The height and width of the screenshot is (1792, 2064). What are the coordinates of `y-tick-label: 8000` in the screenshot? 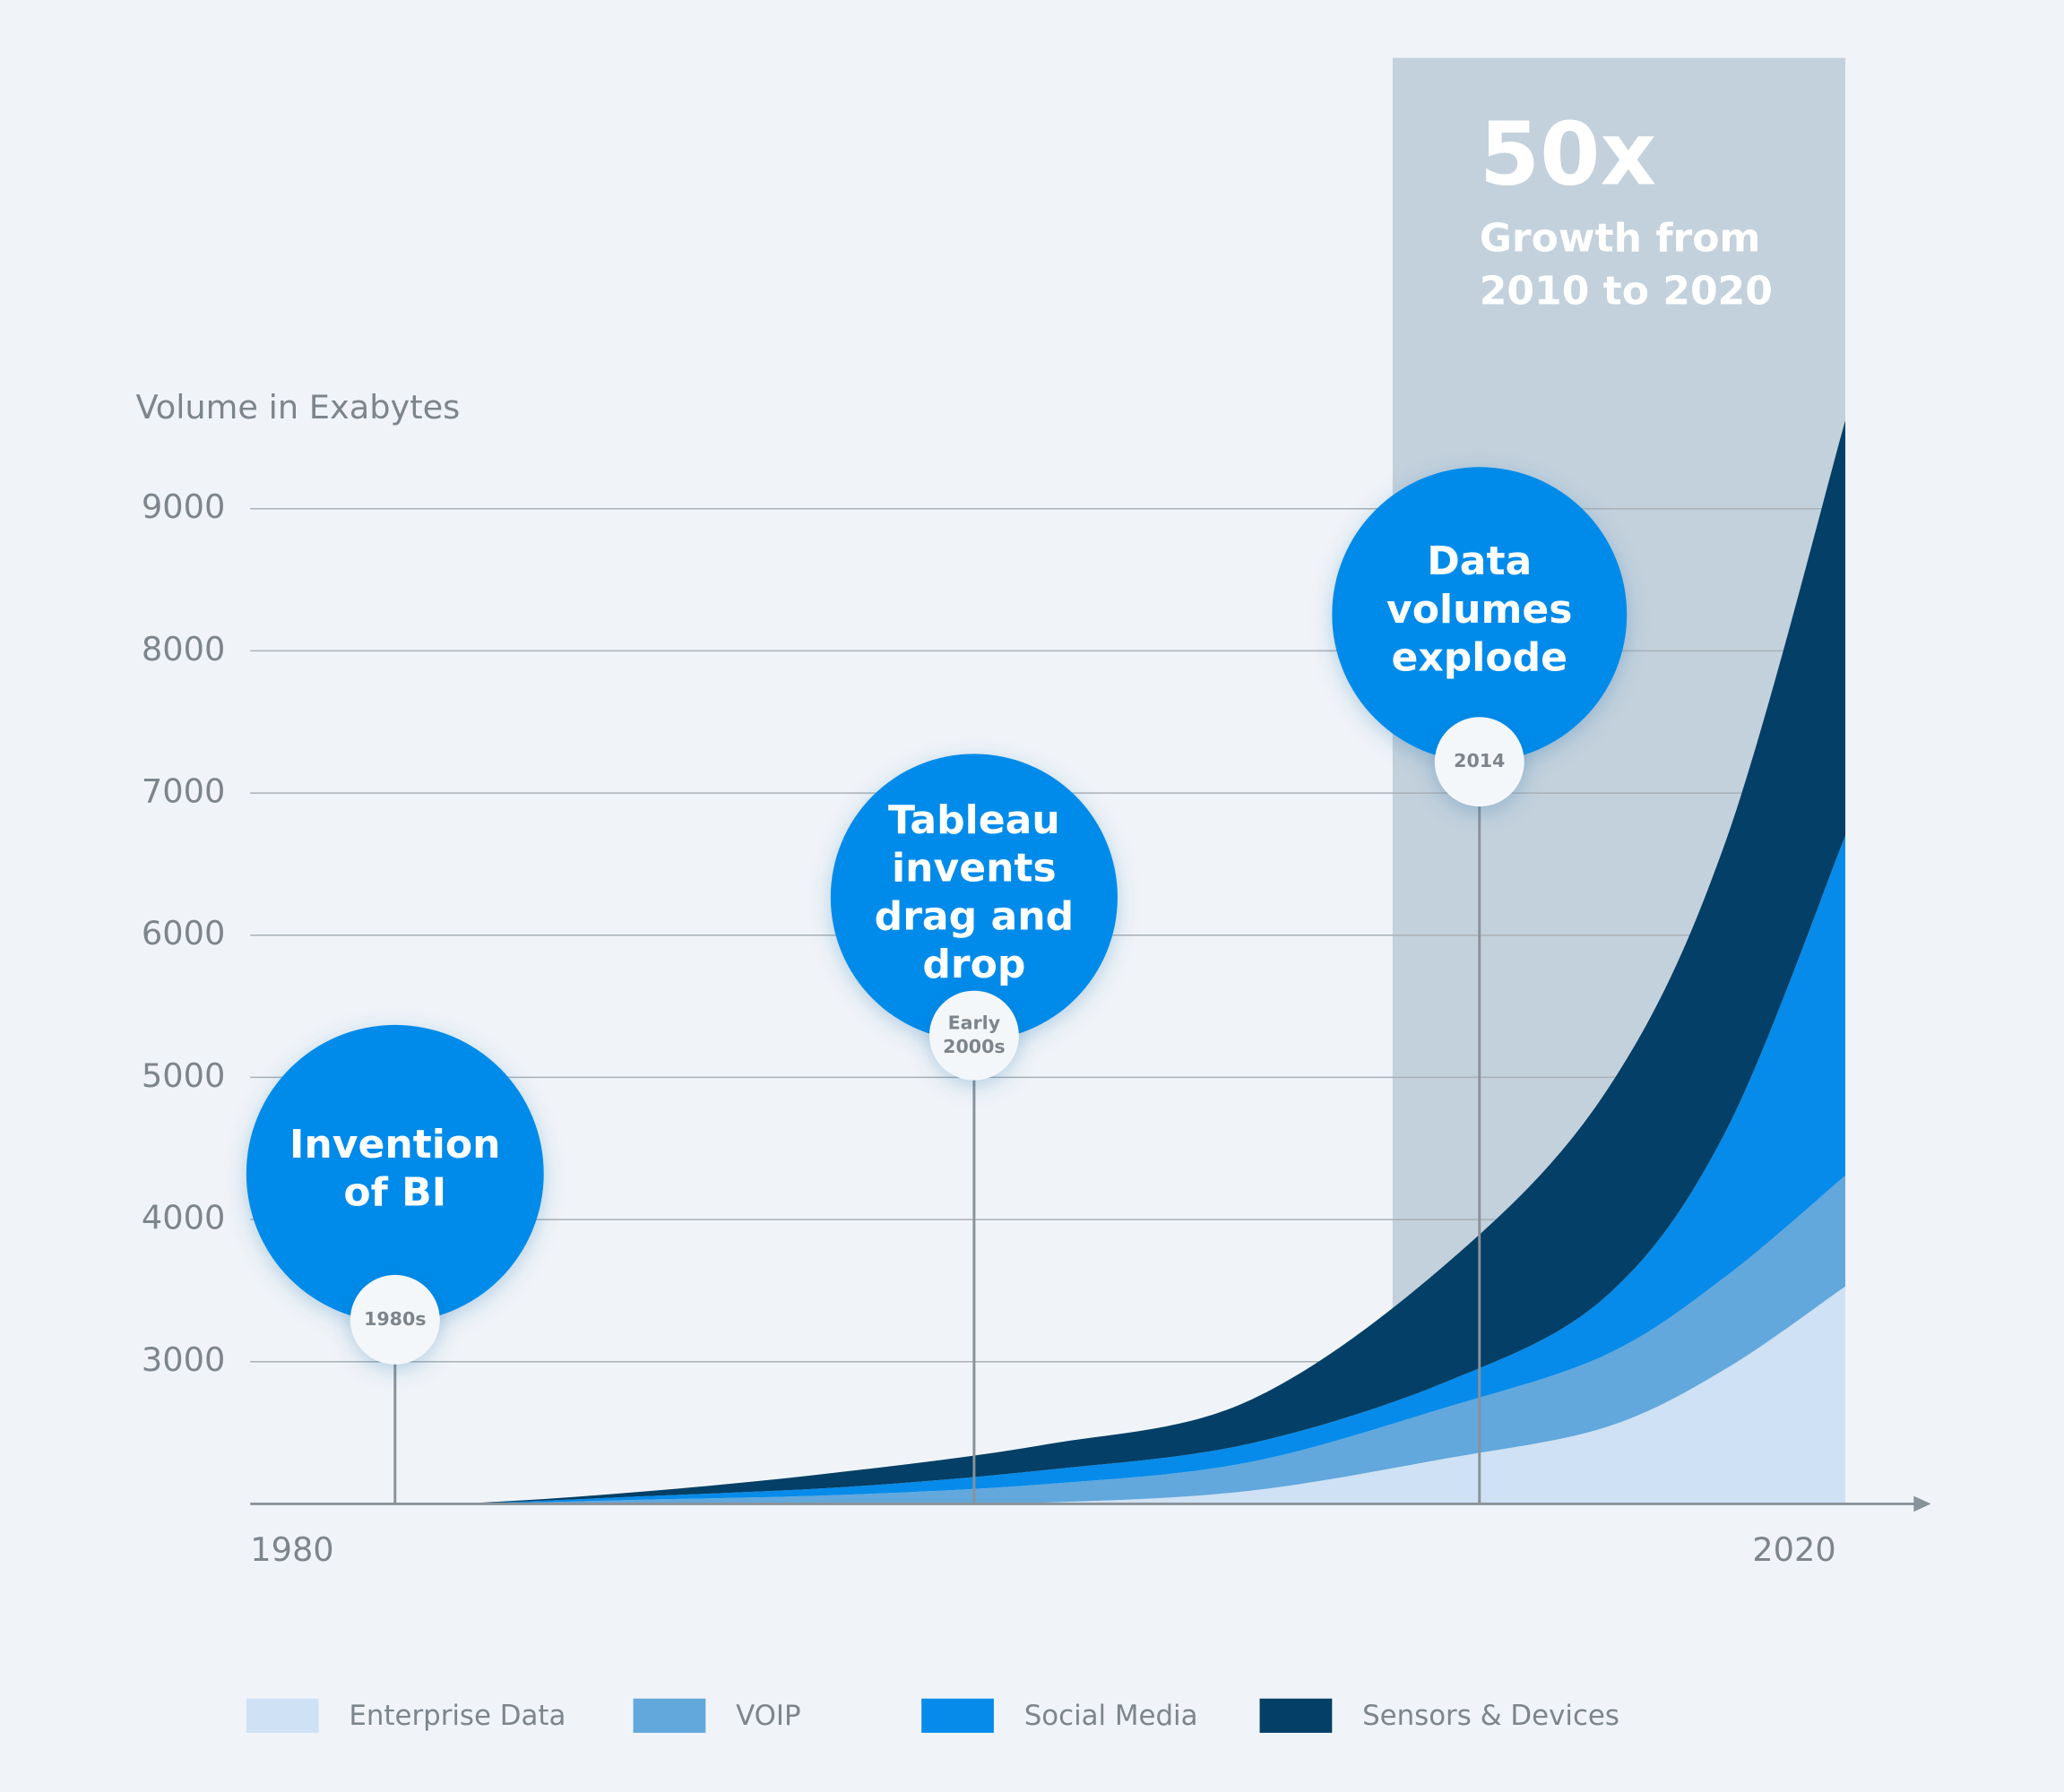 It's located at (183, 649).